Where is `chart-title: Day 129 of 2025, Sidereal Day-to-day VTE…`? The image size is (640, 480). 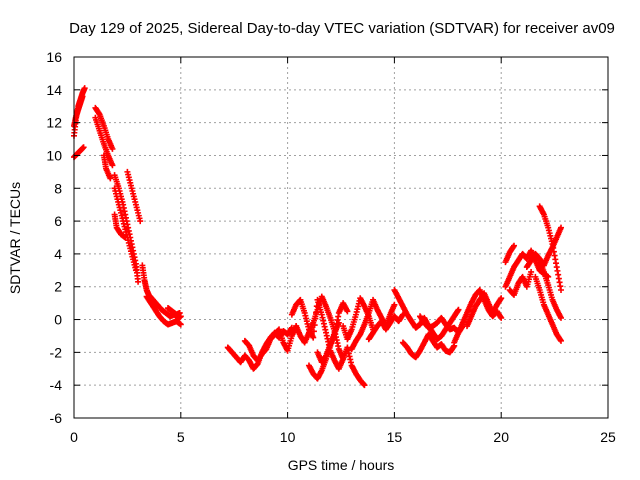
chart-title: Day 129 of 2025, Sidereal Day-to-day VTE… is located at coordinates (342, 28).